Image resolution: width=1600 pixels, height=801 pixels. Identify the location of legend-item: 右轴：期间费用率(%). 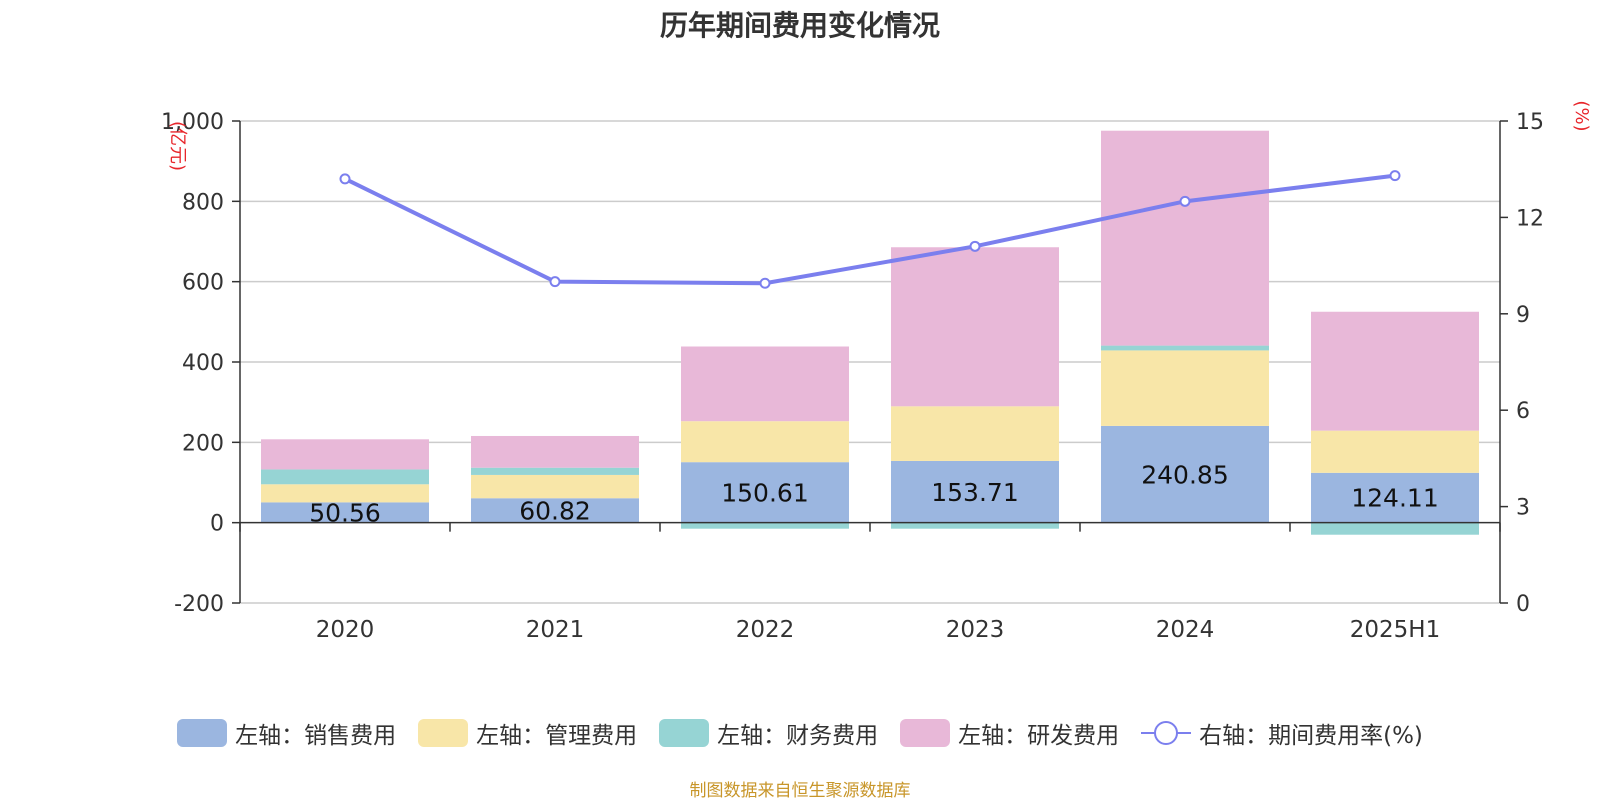
(1282, 733).